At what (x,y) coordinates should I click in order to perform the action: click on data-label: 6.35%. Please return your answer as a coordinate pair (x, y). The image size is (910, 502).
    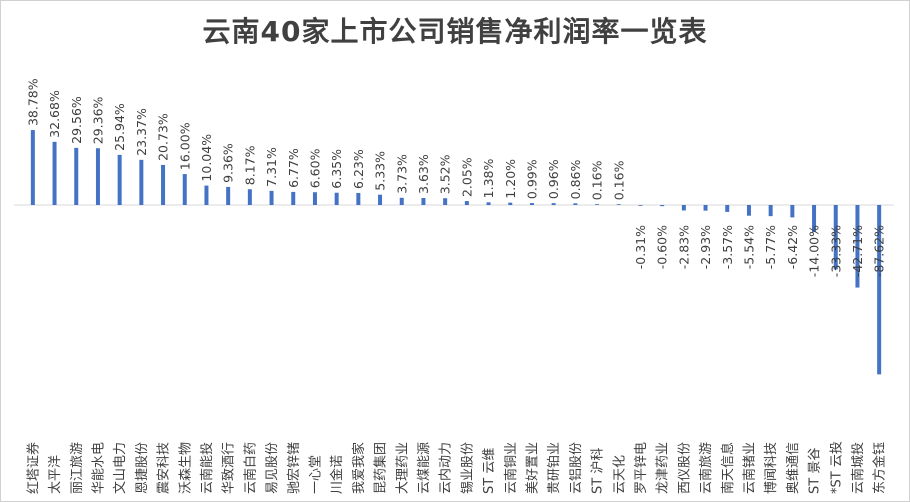
    Looking at the image, I should click on (336, 169).